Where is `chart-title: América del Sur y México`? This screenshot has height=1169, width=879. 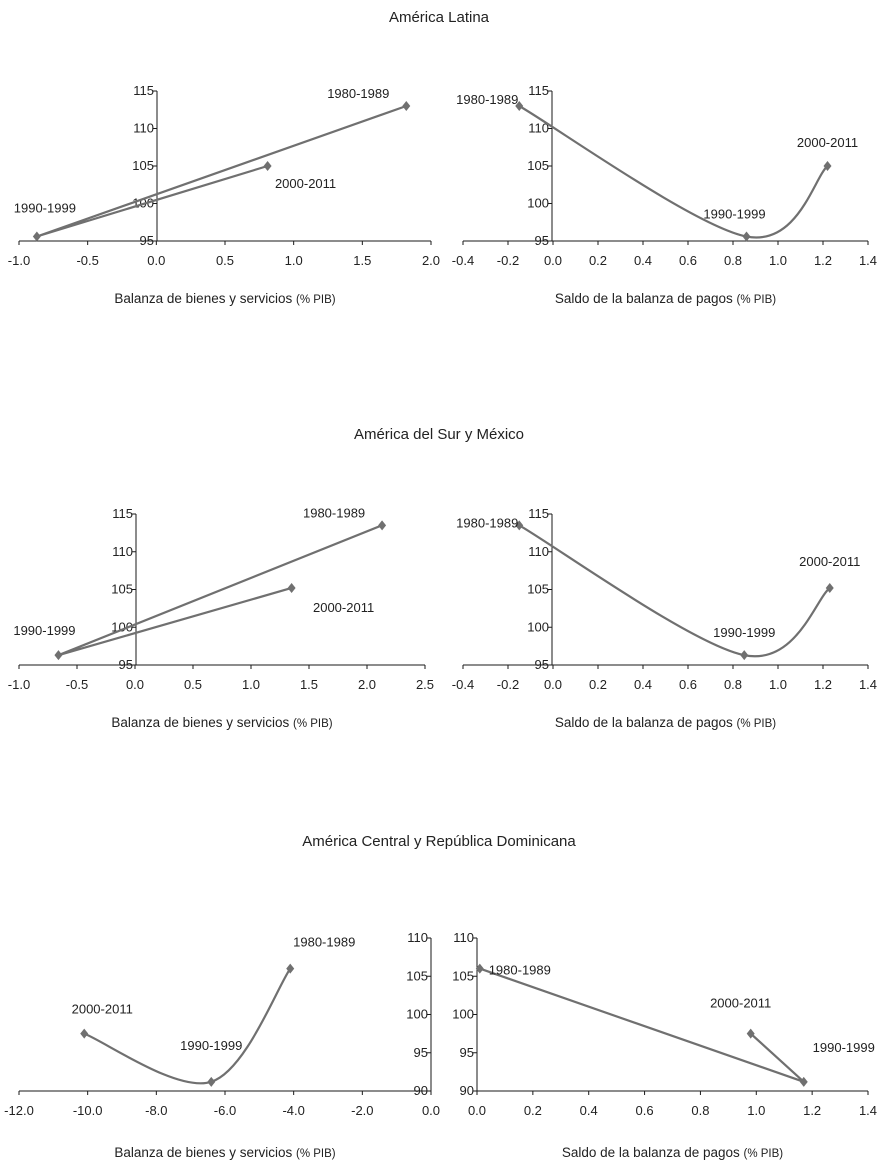
chart-title: América del Sur y México is located at coordinates (439, 434).